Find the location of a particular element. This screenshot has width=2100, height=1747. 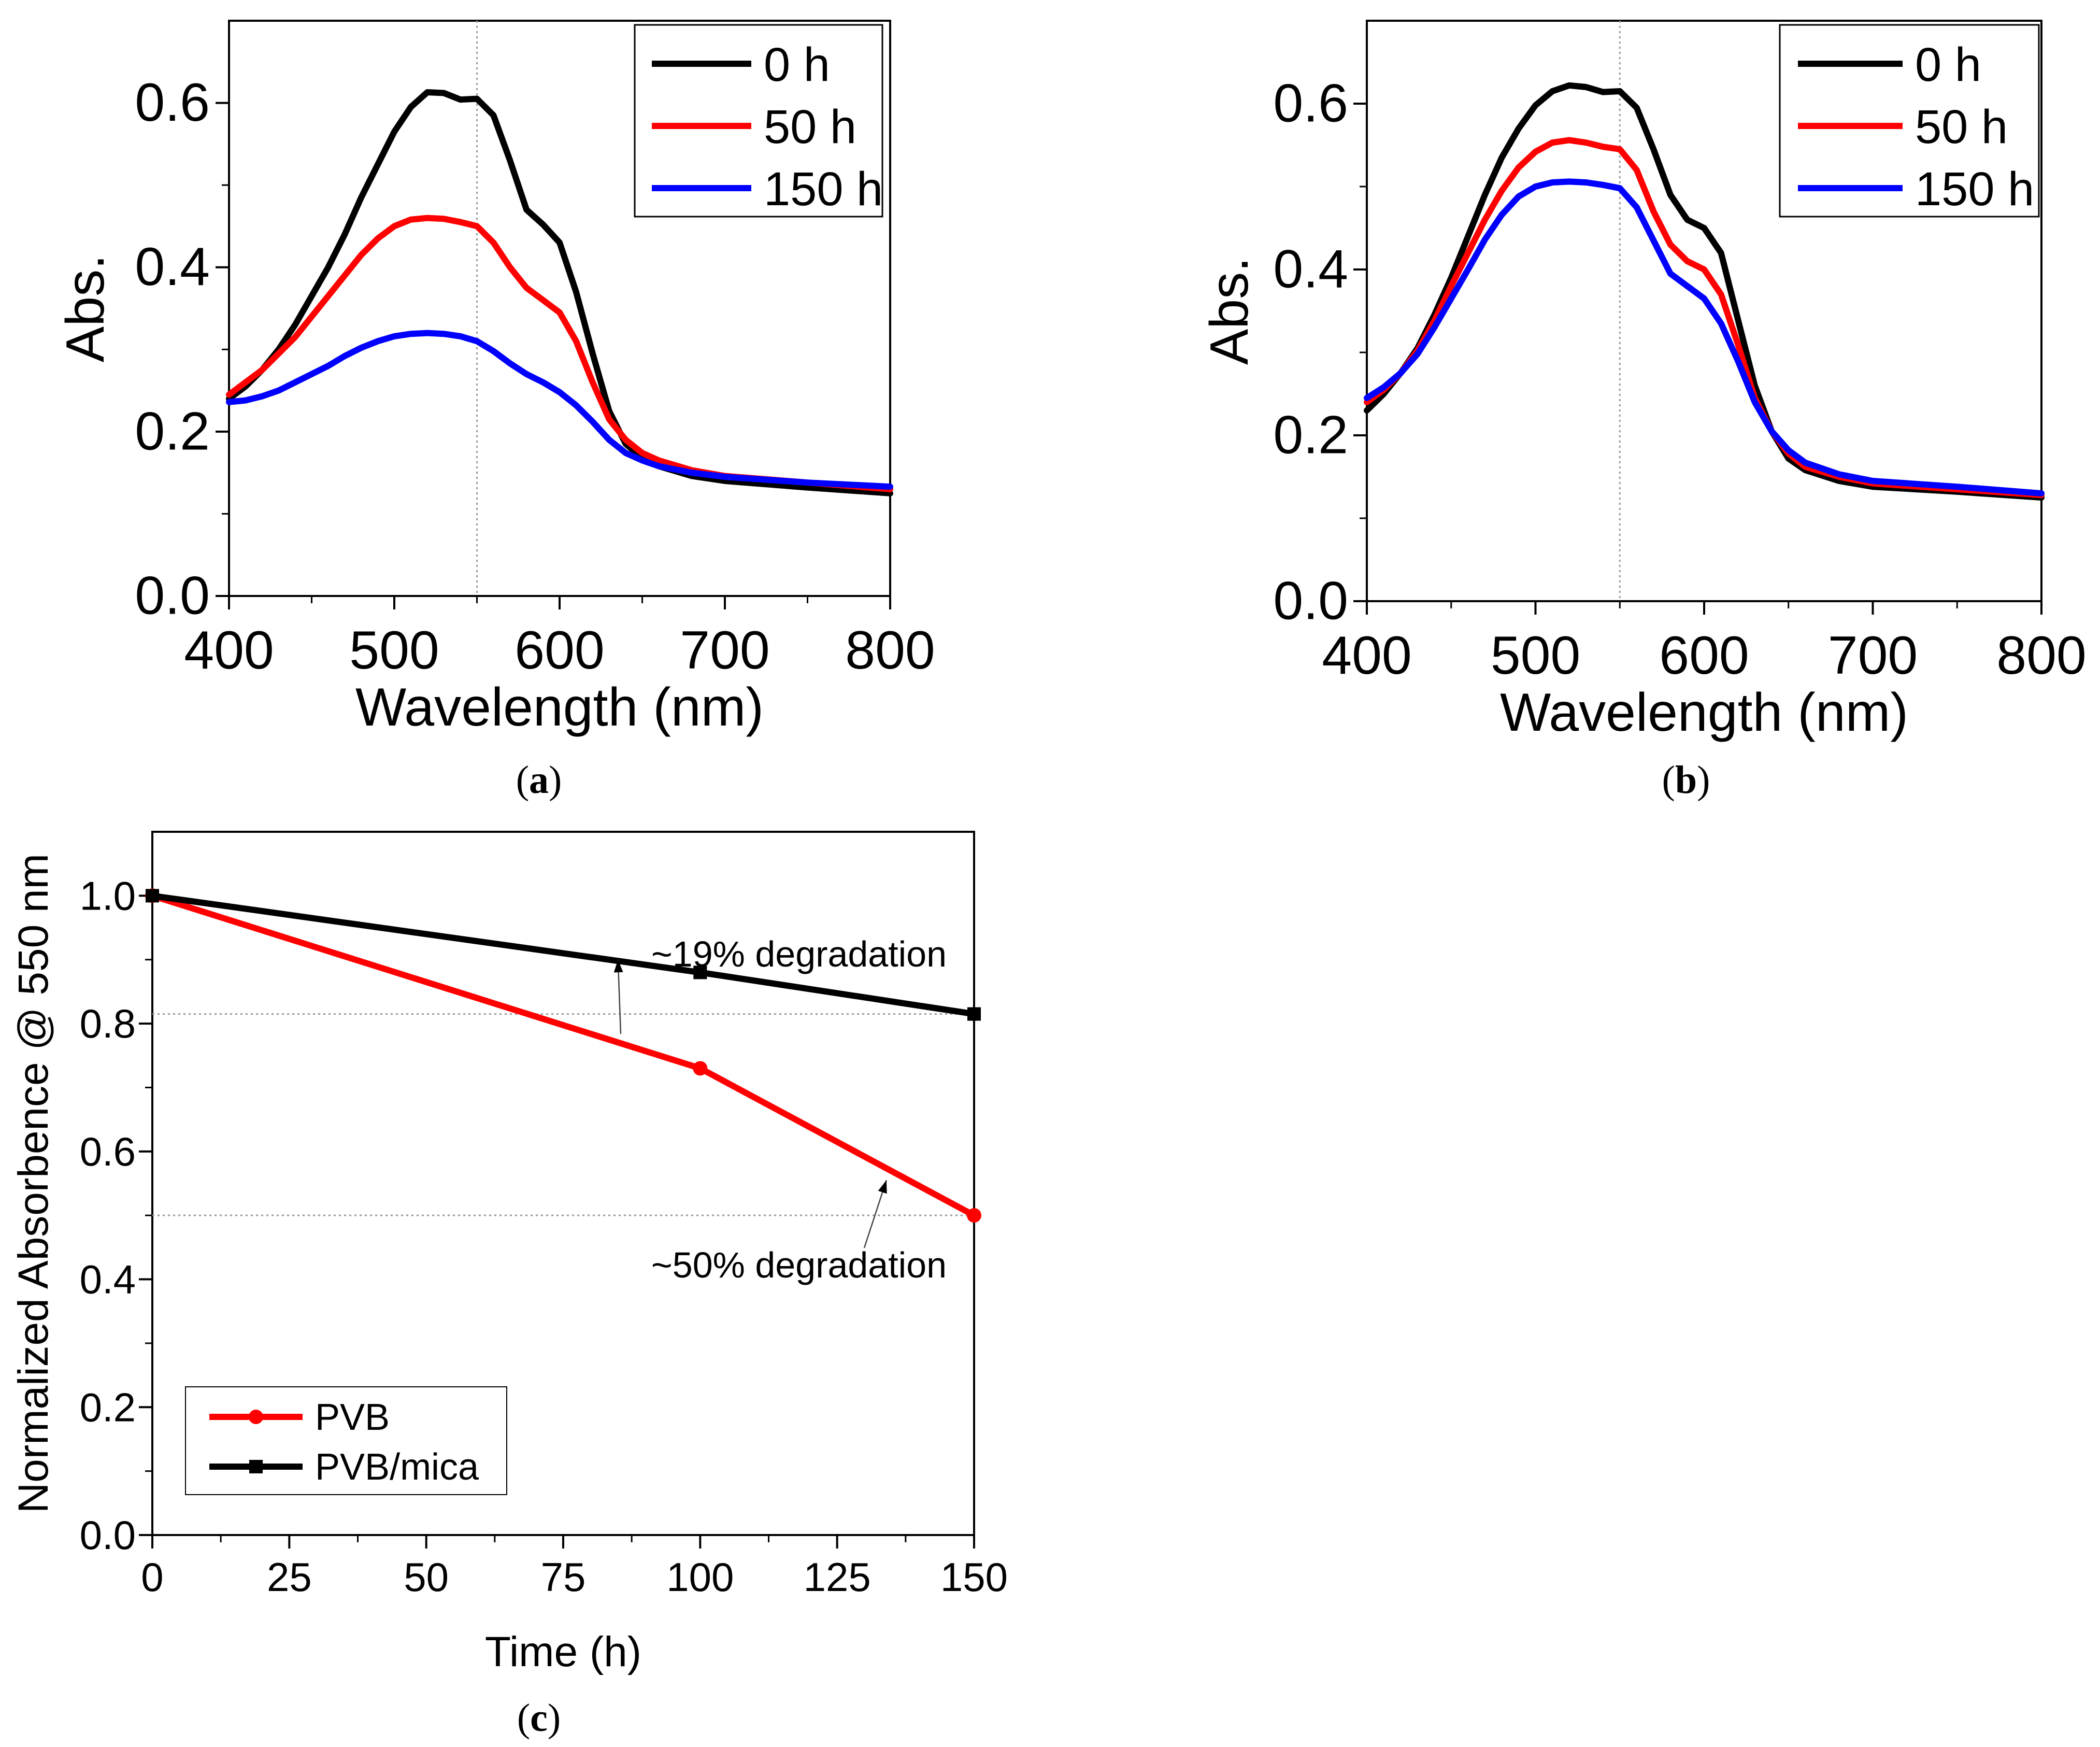

panel-caption: (c) is located at coordinates (539, 1718).